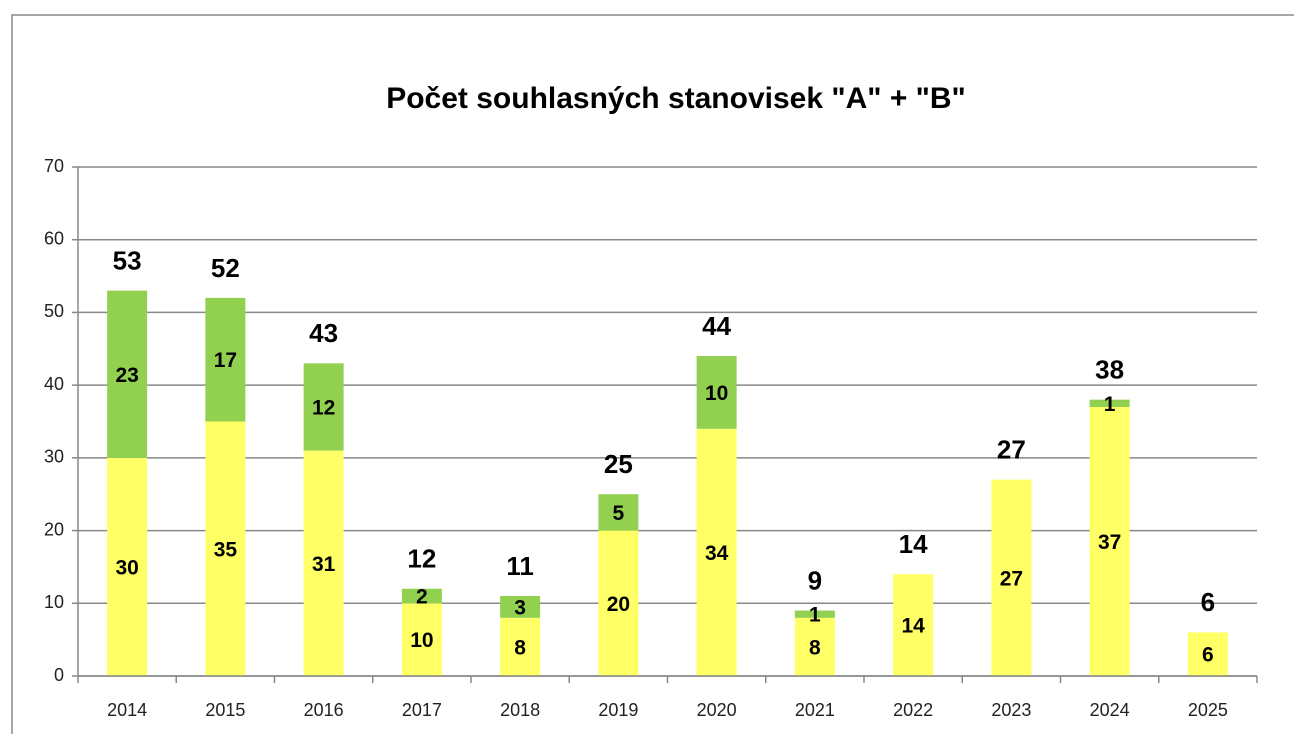 This screenshot has width=1294, height=734. Describe the element at coordinates (54, 166) in the screenshot. I see `y-tick-label: 70` at that location.